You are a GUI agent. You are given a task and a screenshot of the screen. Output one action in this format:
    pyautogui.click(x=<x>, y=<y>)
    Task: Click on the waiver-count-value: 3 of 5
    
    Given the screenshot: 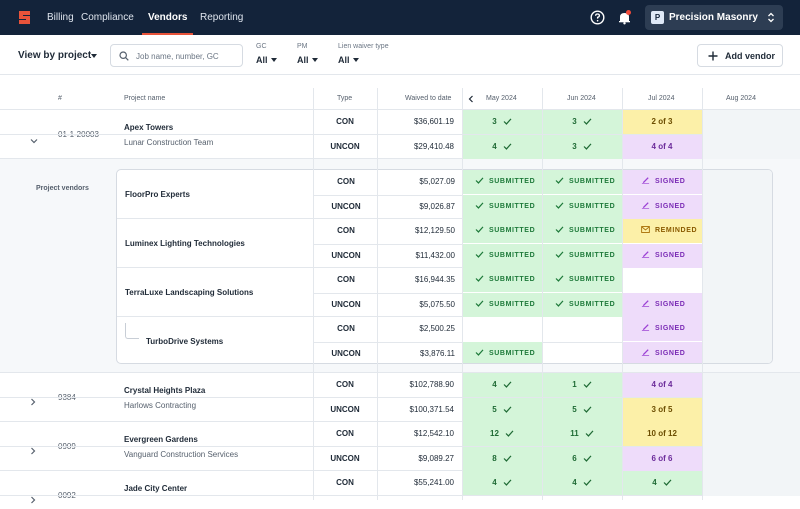 What is the action you would take?
    pyautogui.click(x=662, y=409)
    